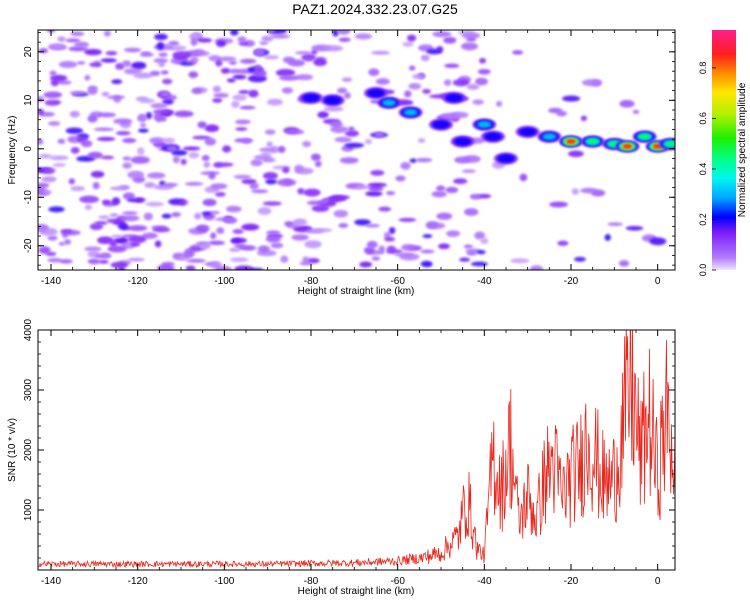 The height and width of the screenshot is (600, 750). Describe the element at coordinates (397, 281) in the screenshot. I see `spectrogram-x-tick-label: -60` at that location.